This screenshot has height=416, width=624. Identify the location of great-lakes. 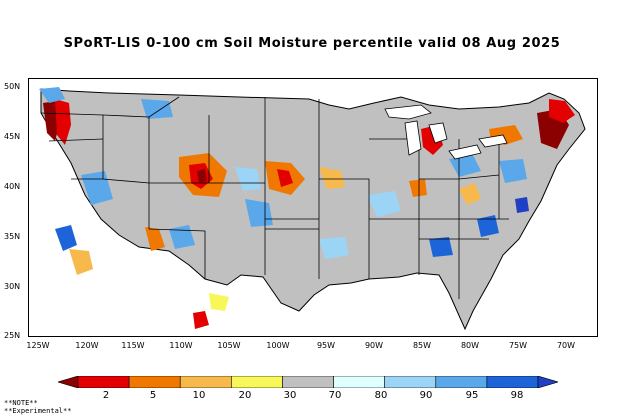
(446, 132).